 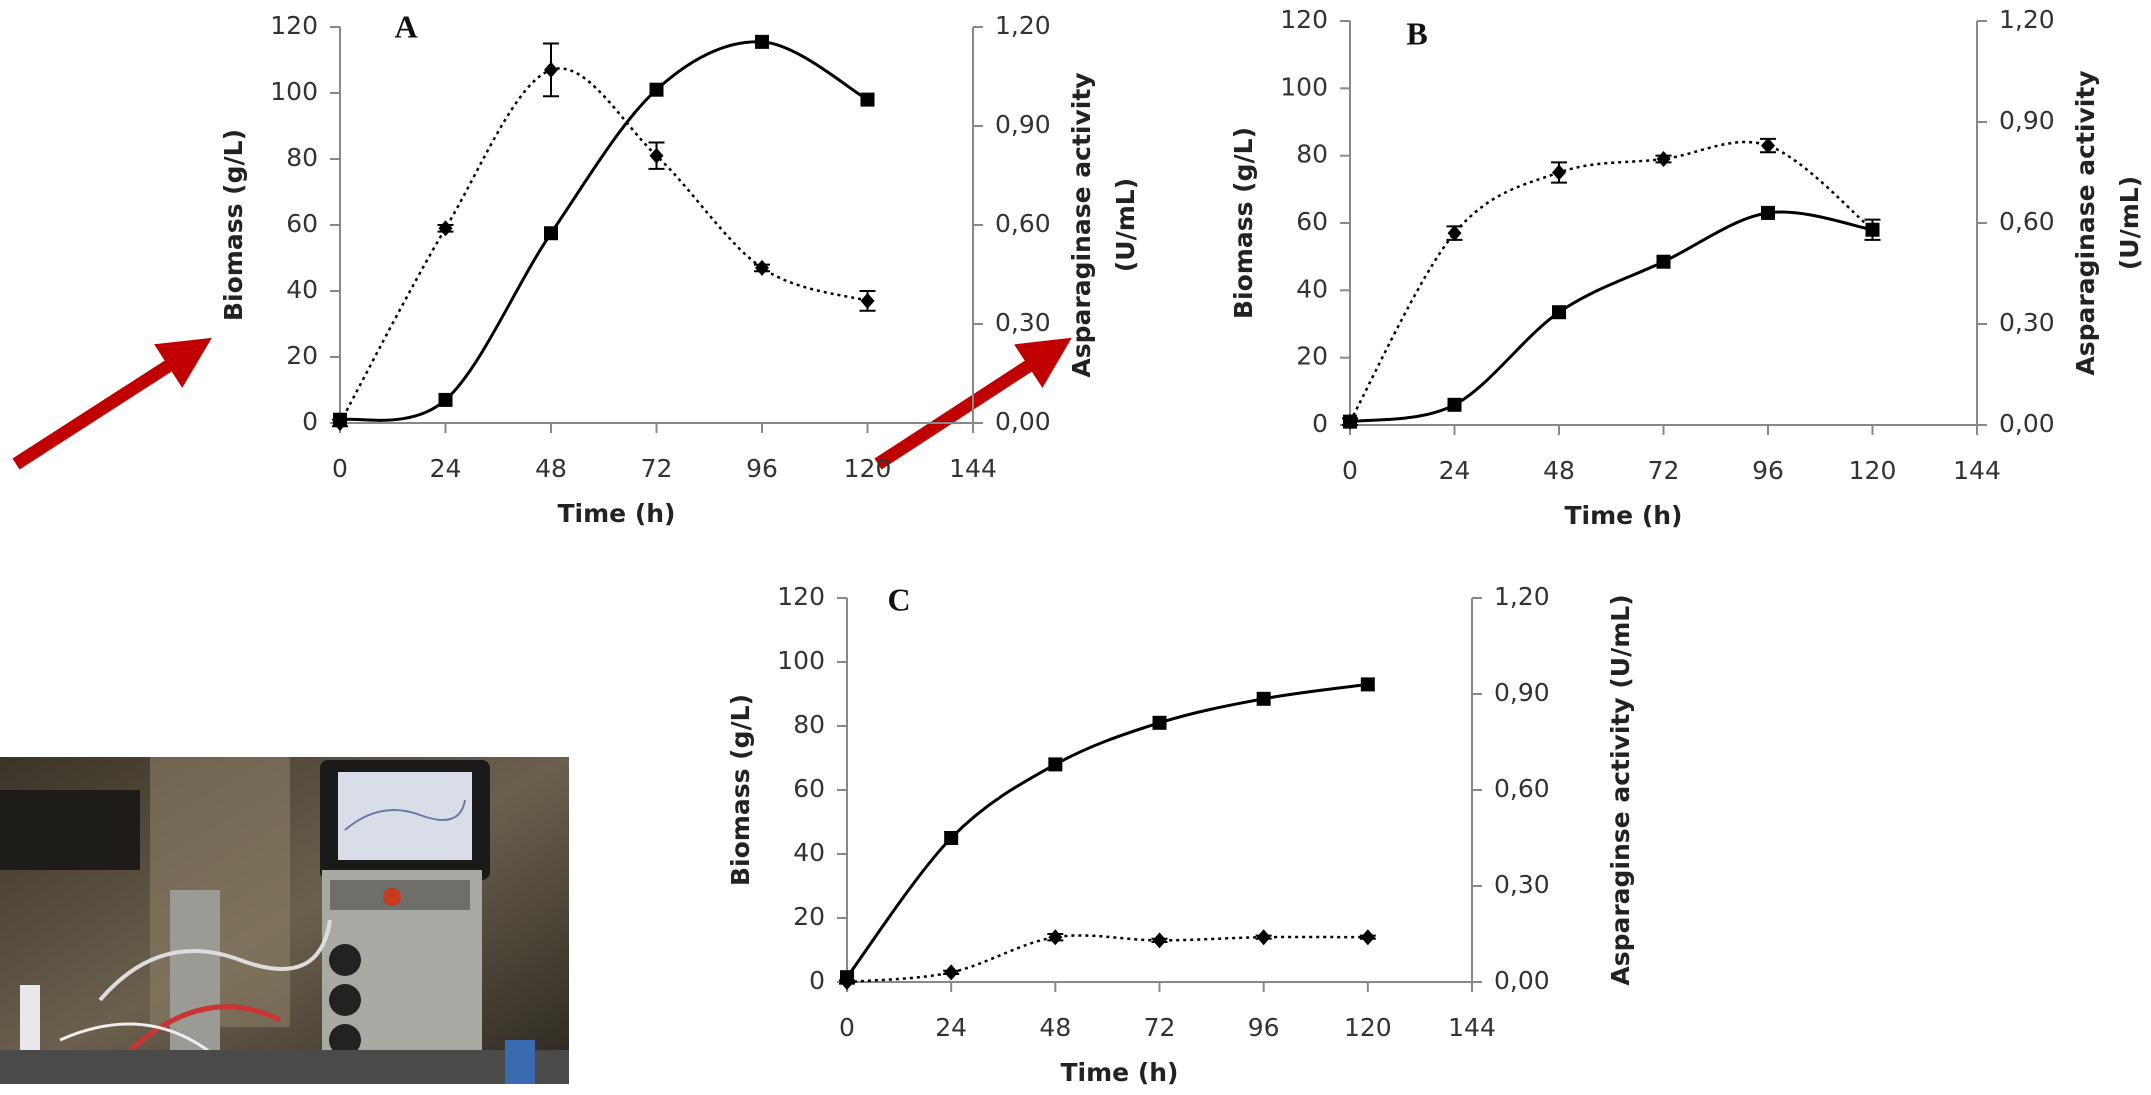 I want to click on bioreactor-photo, so click(x=284, y=920).